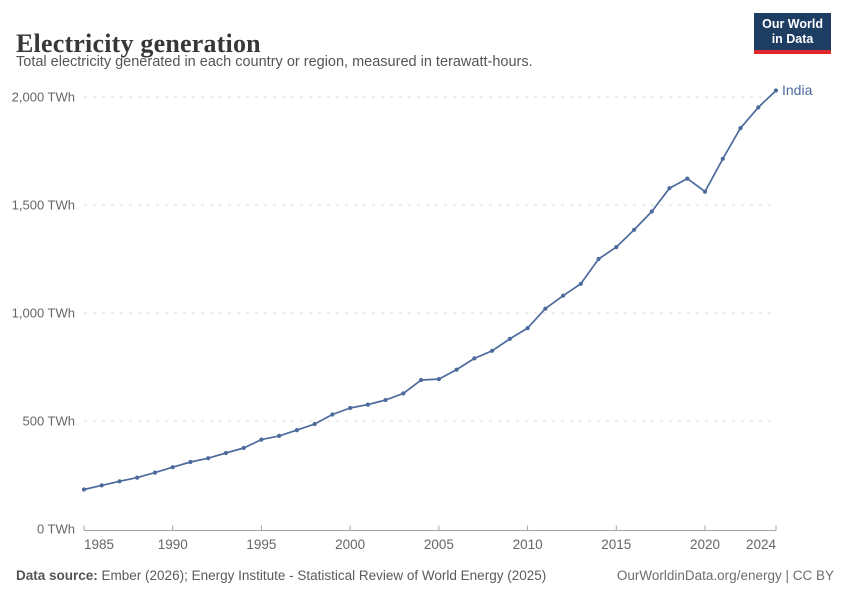 The width and height of the screenshot is (850, 600). What do you see at coordinates (43, 205) in the screenshot?
I see `y-tick-label: 1,500 TWh` at bounding box center [43, 205].